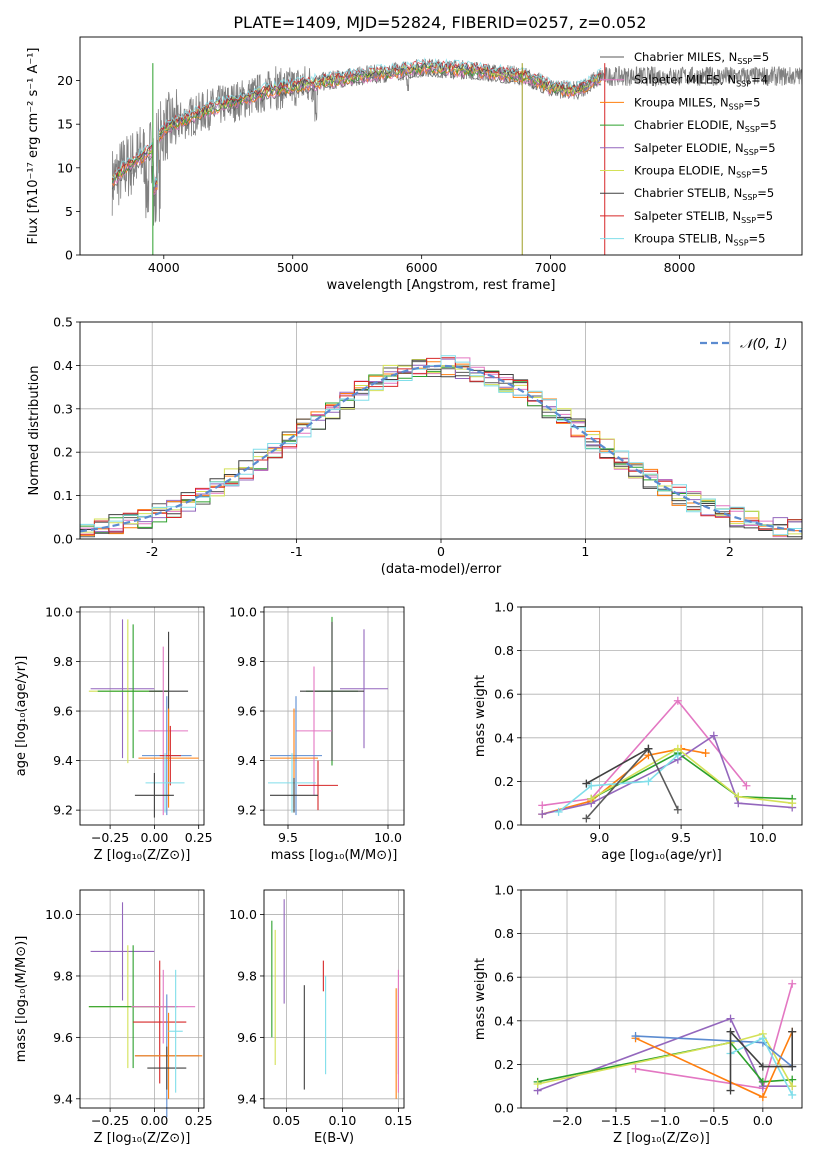 The width and height of the screenshot is (819, 1170). I want to click on y-tick-label: 9.6, so click(247, 1037).